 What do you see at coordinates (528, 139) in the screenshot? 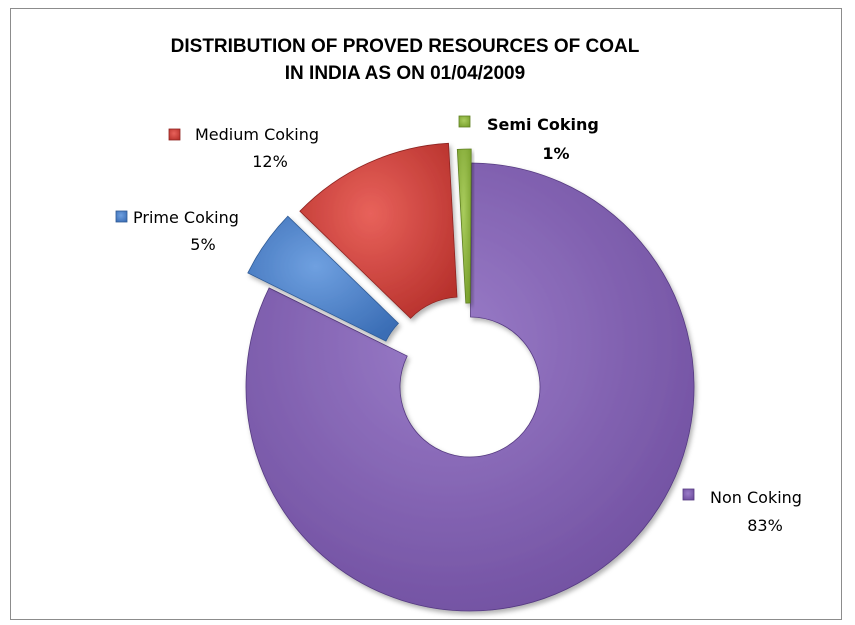
I see `label-semi-coking: Semi Coking 1%` at bounding box center [528, 139].